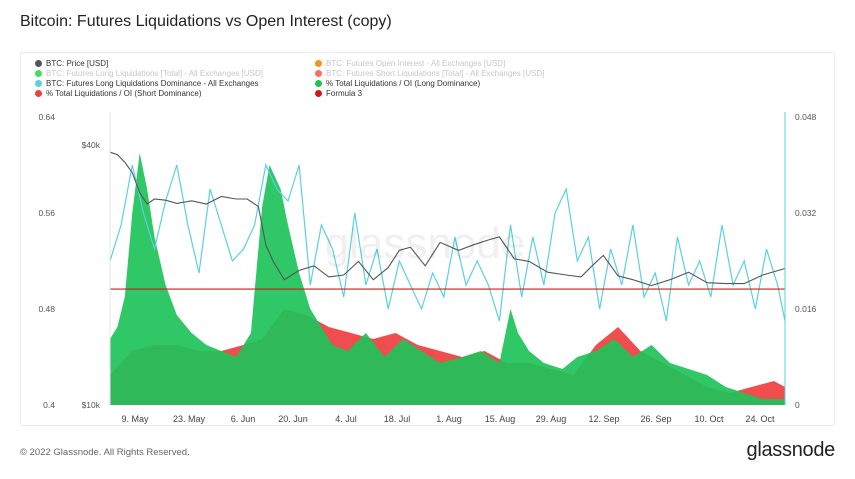 Image resolution: width=855 pixels, height=479 pixels. Describe the element at coordinates (77, 63) in the screenshot. I see `legend-label: BTC: Price [USD]` at that location.